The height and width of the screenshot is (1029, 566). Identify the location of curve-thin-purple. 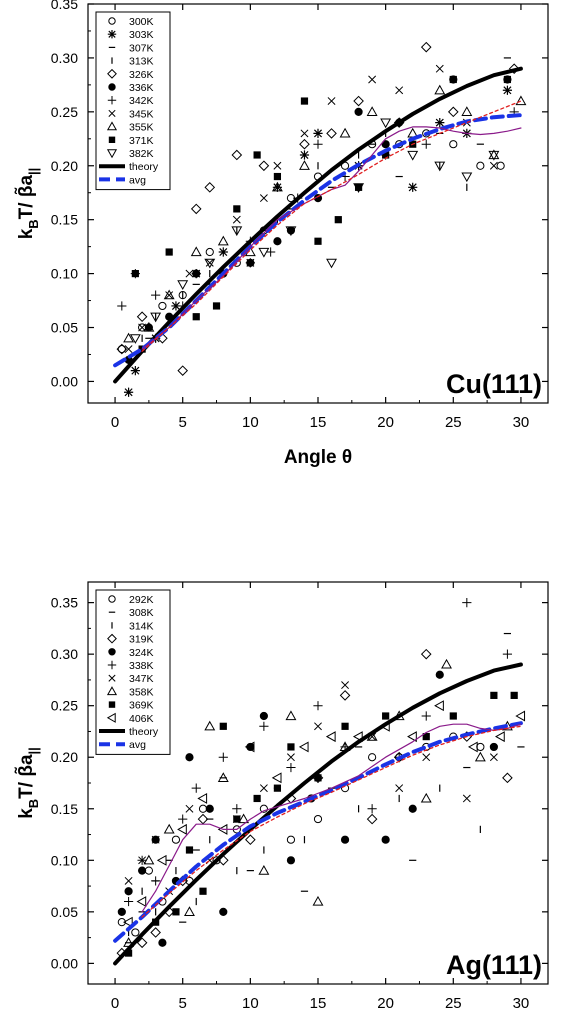
(331, 238).